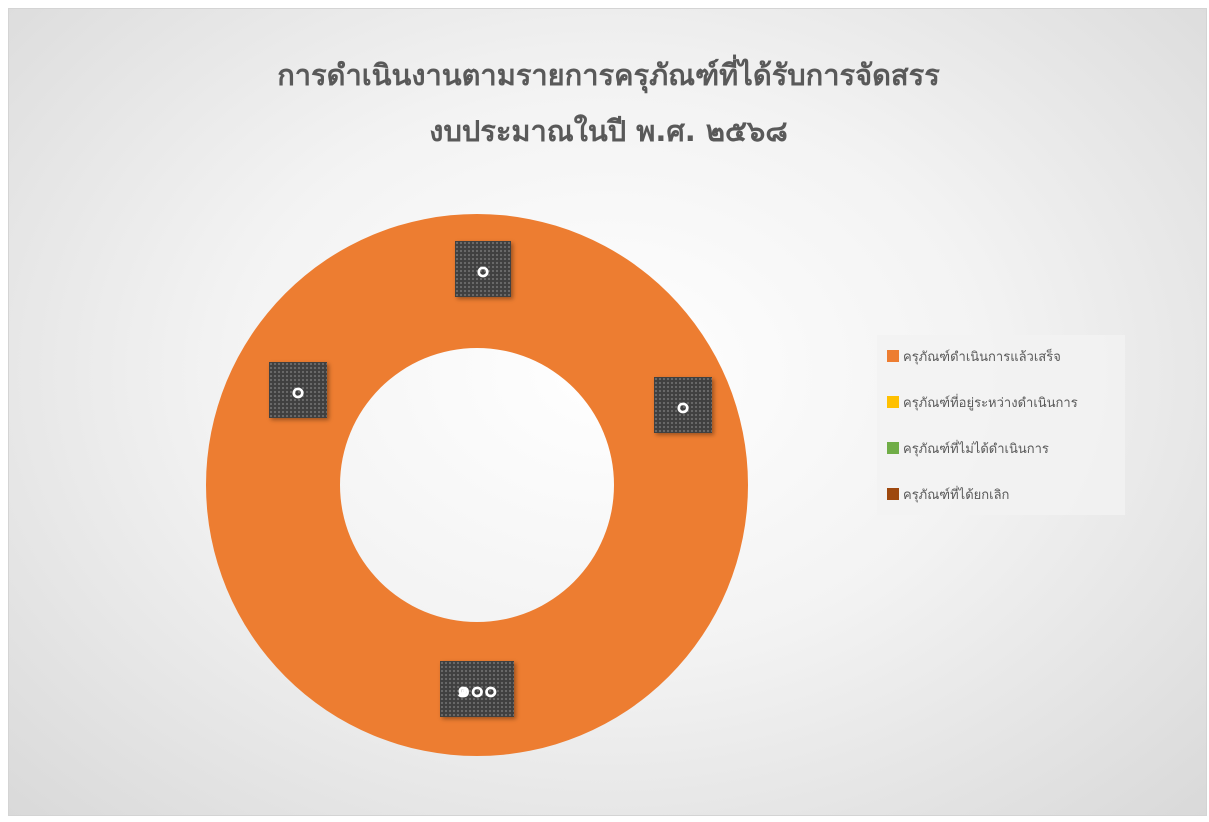  Describe the element at coordinates (477, 689) in the screenshot. I see `data-label-completed: ๑๐๐` at that location.